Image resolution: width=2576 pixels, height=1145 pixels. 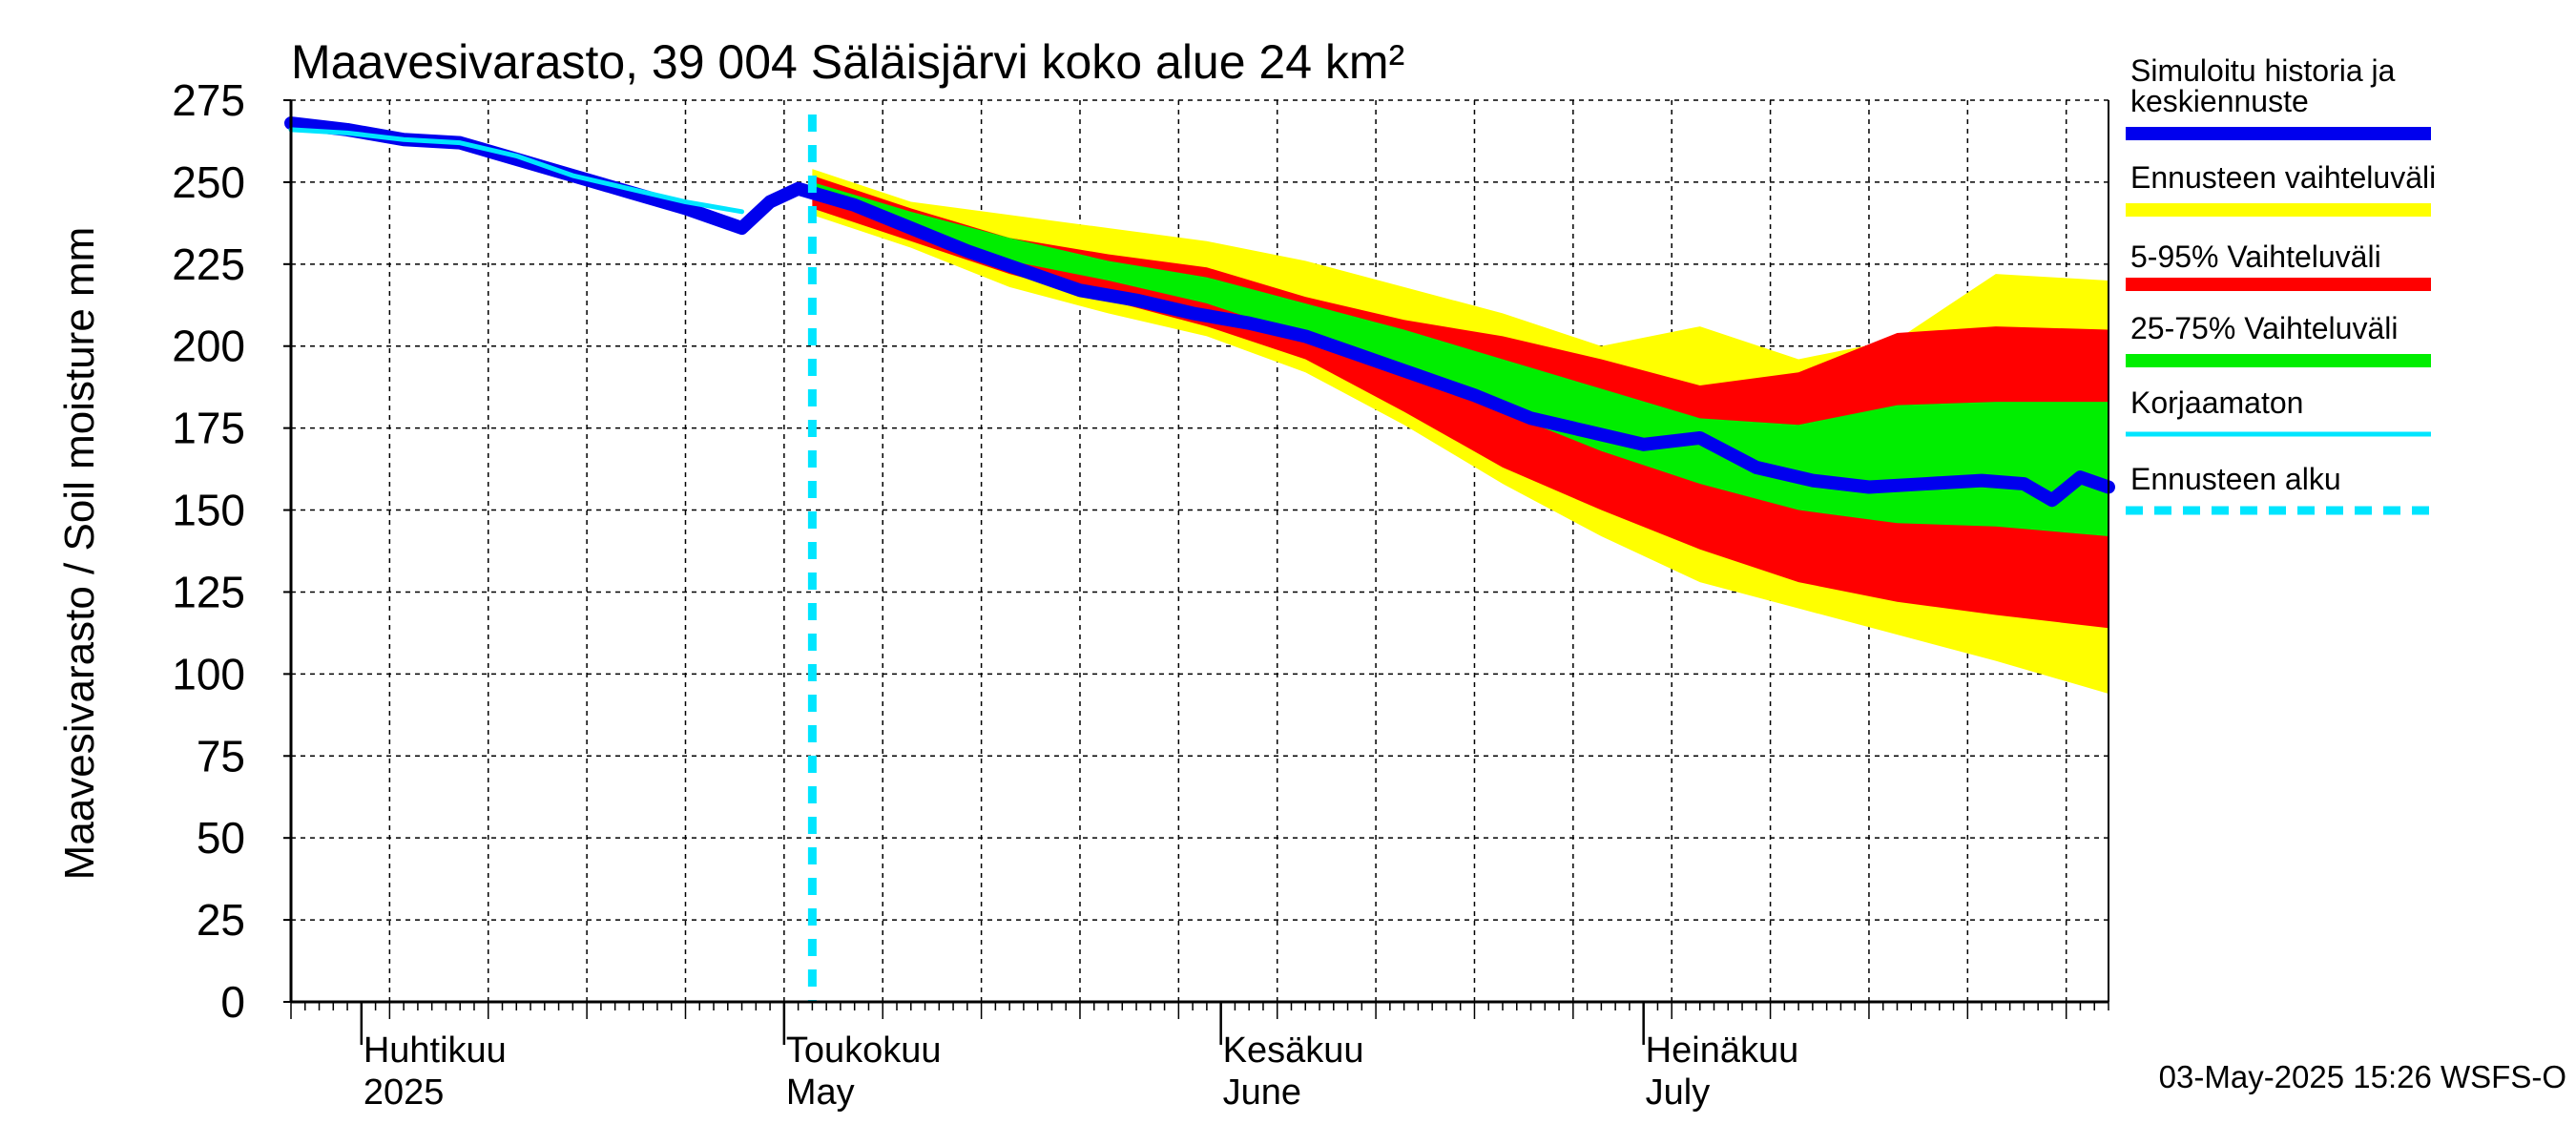 What do you see at coordinates (208, 591) in the screenshot?
I see `y-tick-label: 125` at bounding box center [208, 591].